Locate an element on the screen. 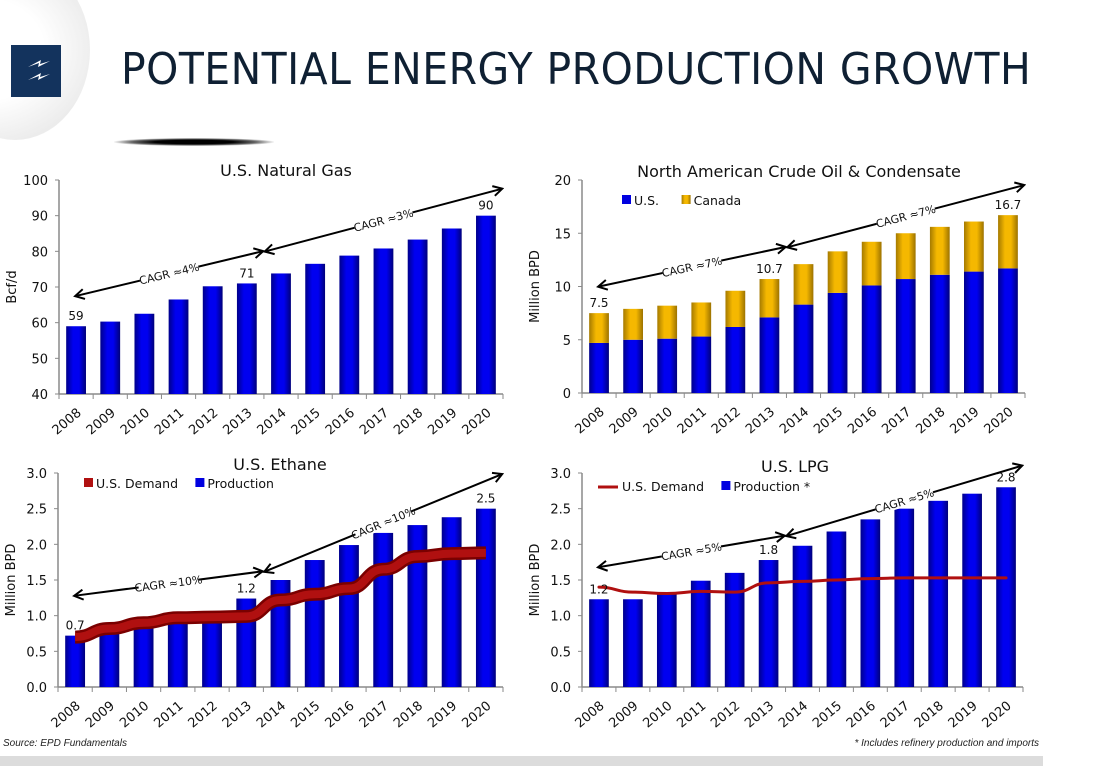 Image resolution: width=1117 pixels, height=783 pixels. x-tick-label: 2011 is located at coordinates (169, 422).